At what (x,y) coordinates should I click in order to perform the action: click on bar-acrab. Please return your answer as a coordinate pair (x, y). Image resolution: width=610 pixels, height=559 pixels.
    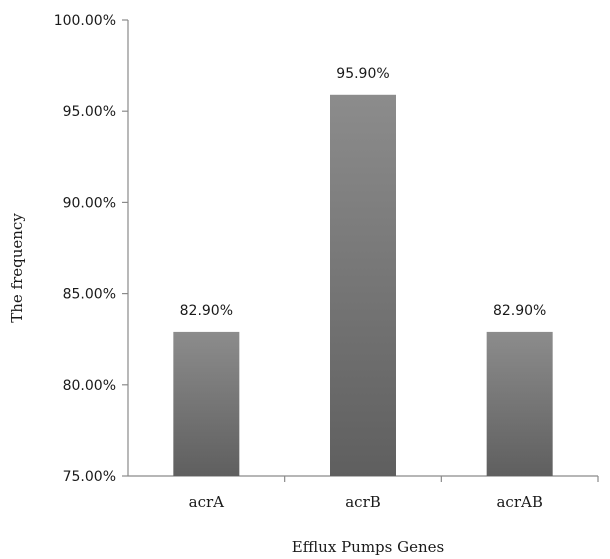
    Looking at the image, I should click on (519, 403).